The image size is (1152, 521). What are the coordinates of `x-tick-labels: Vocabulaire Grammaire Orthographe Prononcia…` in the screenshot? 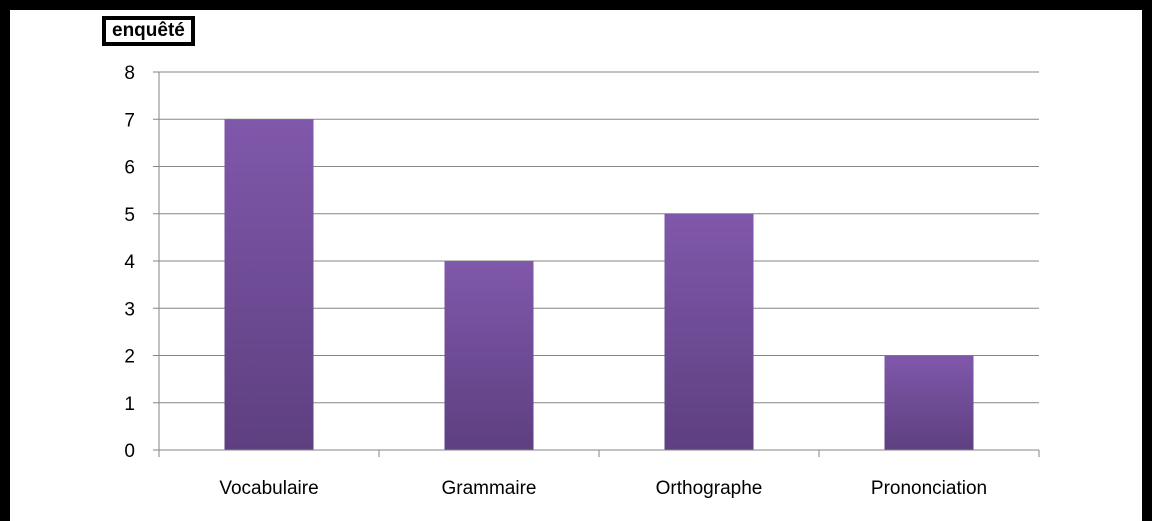 It's located at (603, 488).